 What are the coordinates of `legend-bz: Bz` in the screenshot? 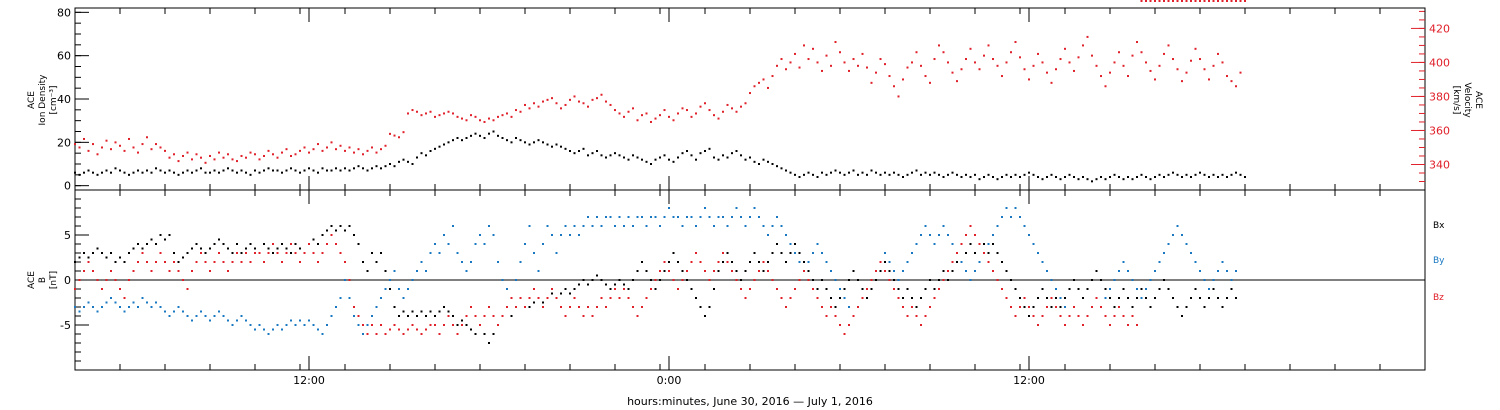 It's located at (1438, 298).